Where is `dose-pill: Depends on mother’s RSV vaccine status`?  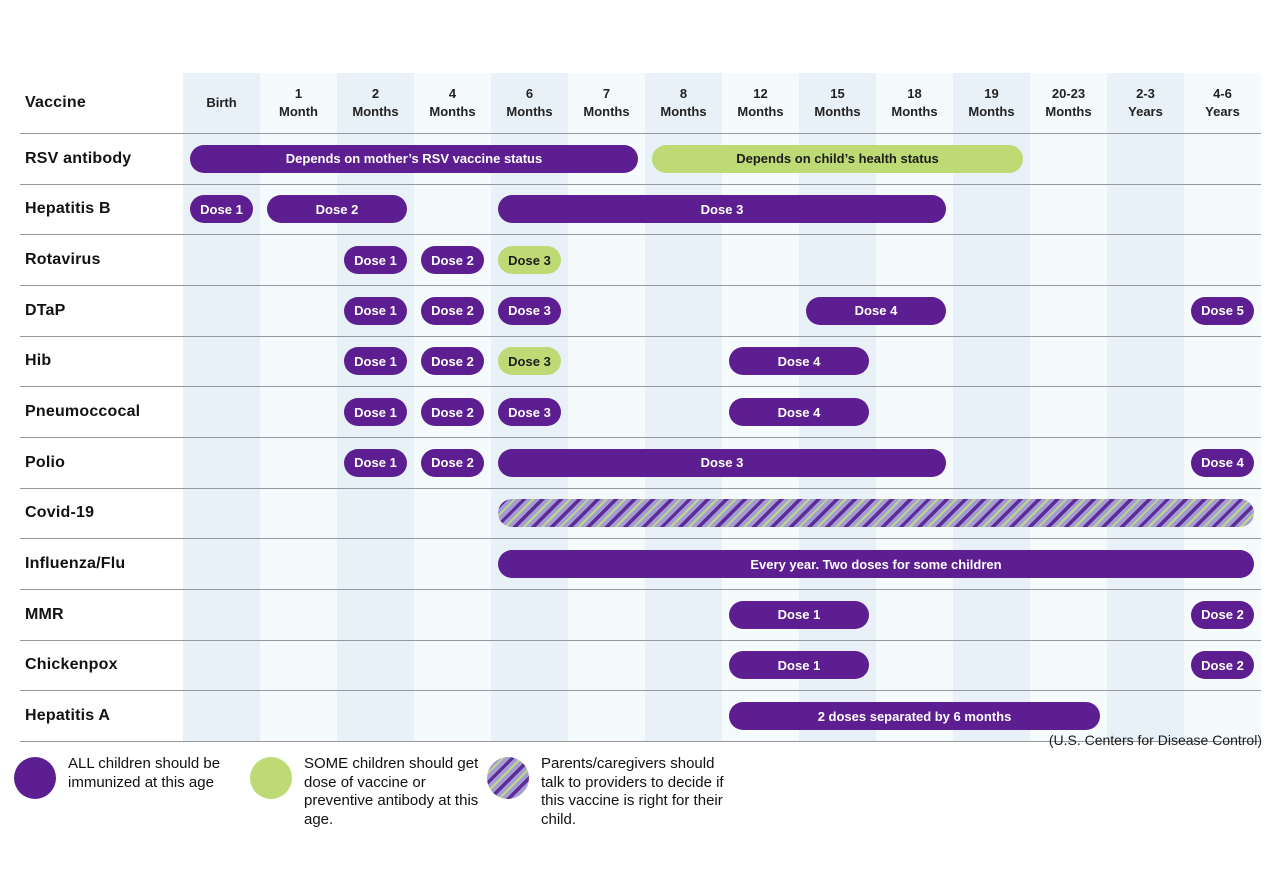
dose-pill: Depends on mother’s RSV vaccine status is located at coordinates (414, 158).